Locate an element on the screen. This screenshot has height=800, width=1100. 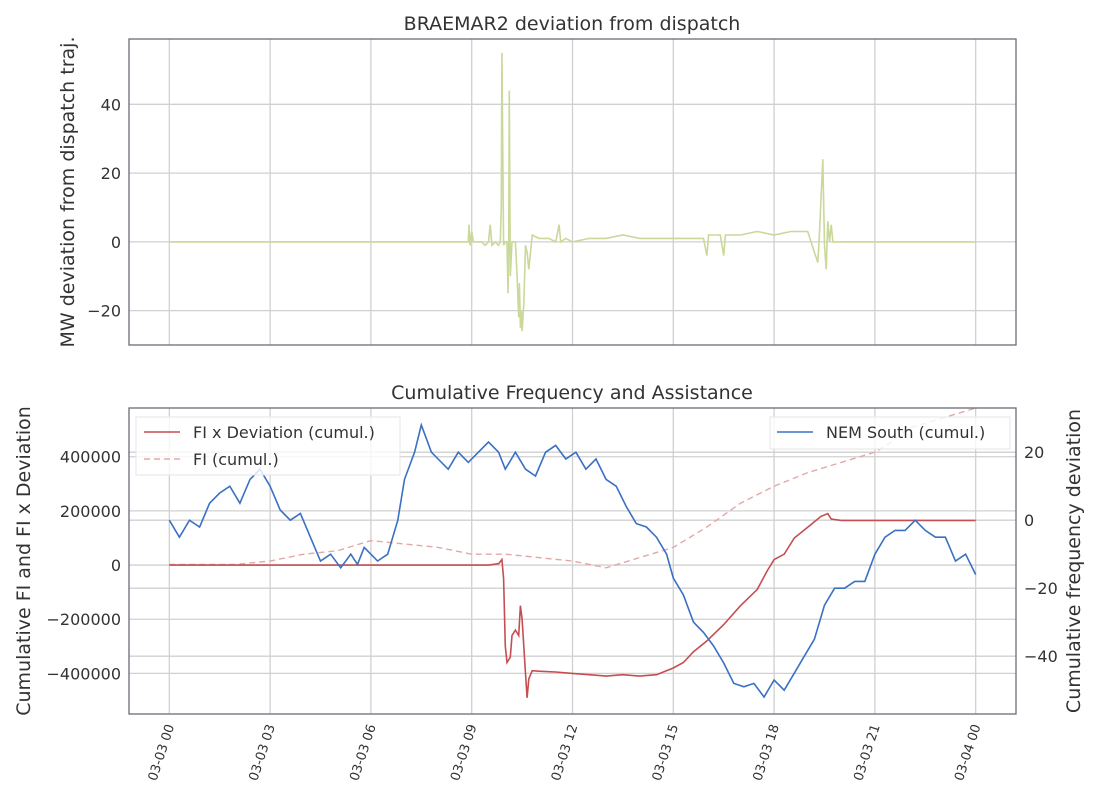
legend-left-box is located at coordinates (268, 446).